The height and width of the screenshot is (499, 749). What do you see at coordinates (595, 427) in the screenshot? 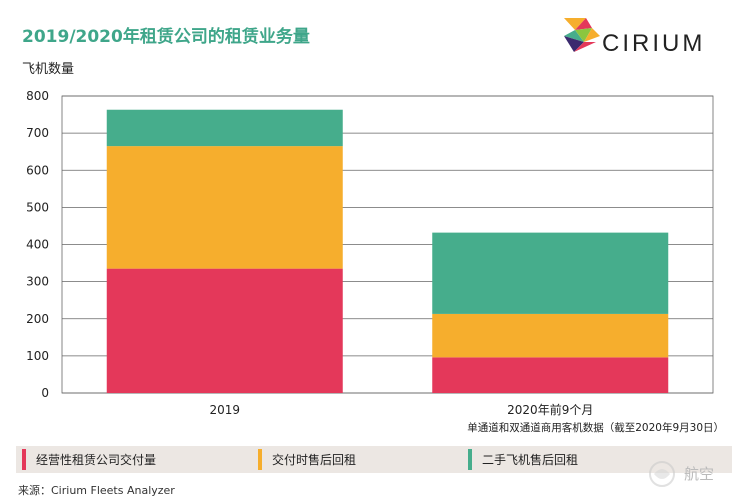
I see `chart-note: 单通道和双通道商用客机数据（截至2020年9月30日）` at bounding box center [595, 427].